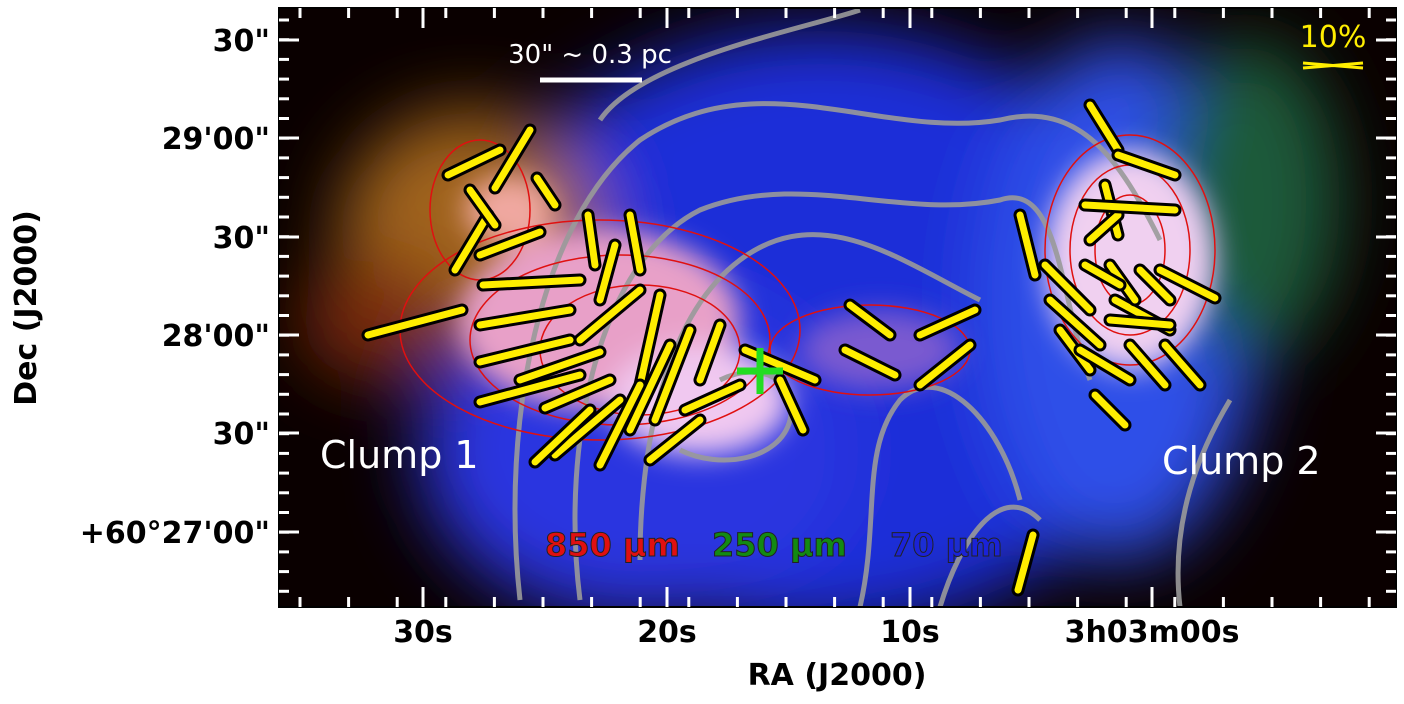 This screenshot has height=704, width=1404. What do you see at coordinates (1333, 37) in the screenshot?
I see `polarization-scale-label: 10%` at bounding box center [1333, 37].